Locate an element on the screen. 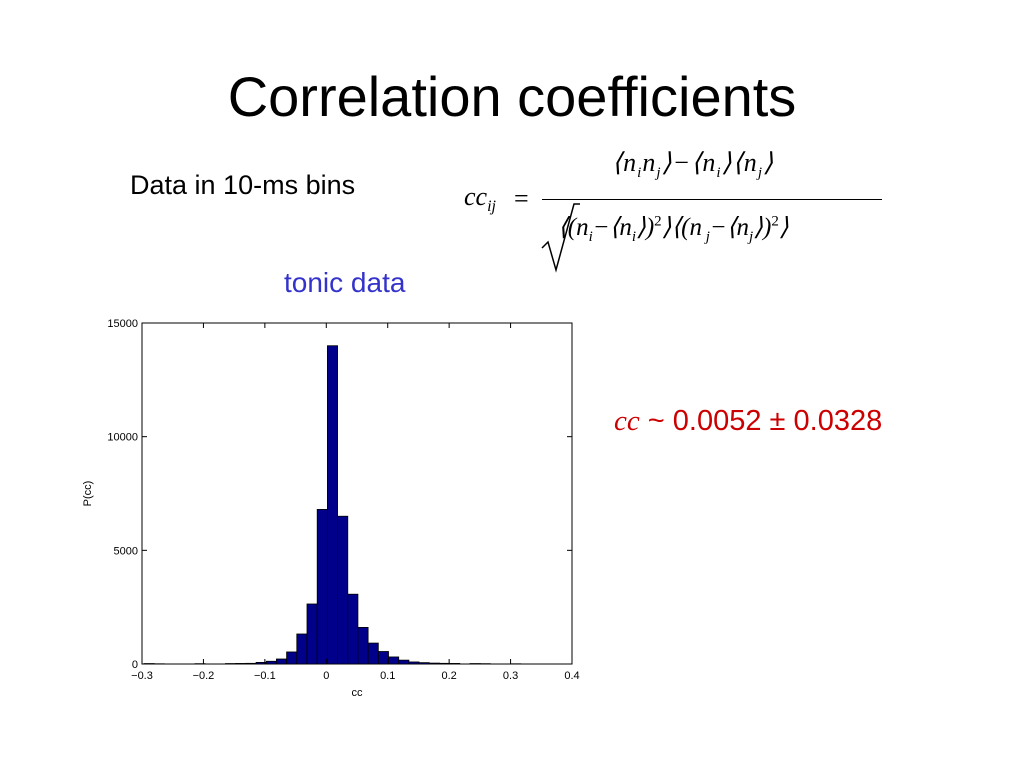 The width and height of the screenshot is (1024, 768). x-tick-label: −0.3 is located at coordinates (142, 676).